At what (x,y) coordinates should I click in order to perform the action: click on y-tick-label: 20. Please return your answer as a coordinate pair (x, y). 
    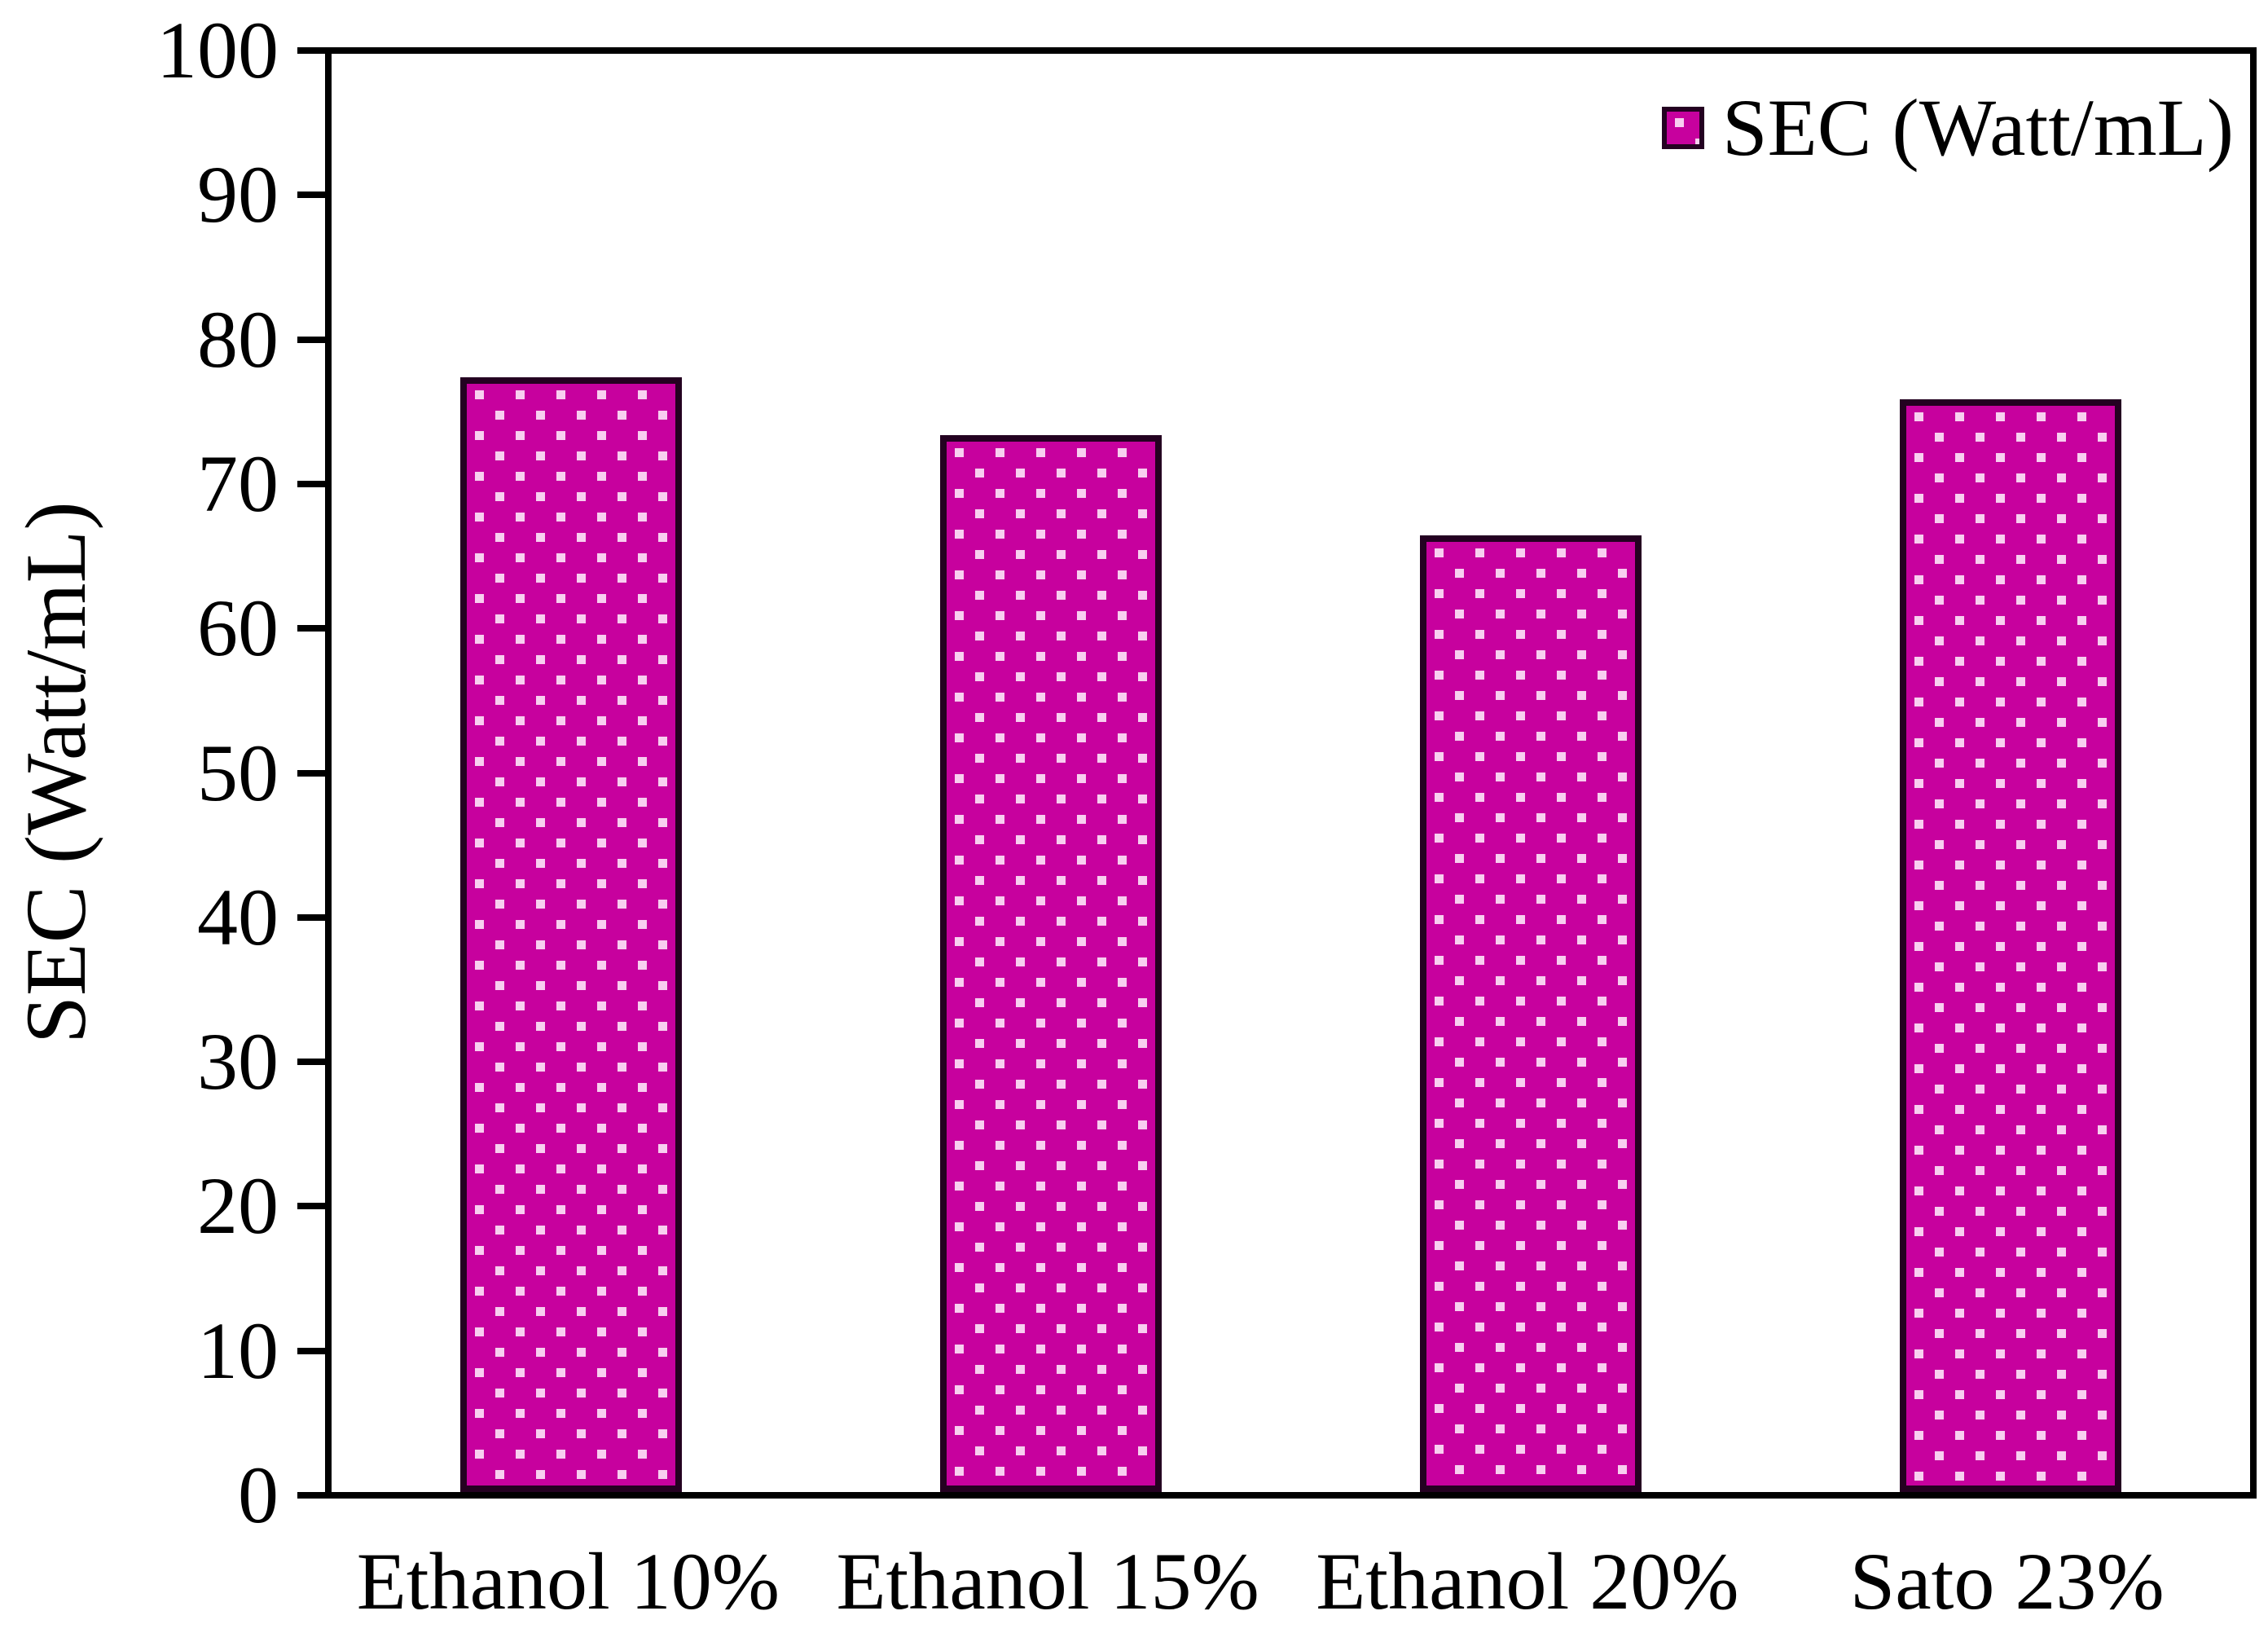
    Looking at the image, I should click on (238, 1206).